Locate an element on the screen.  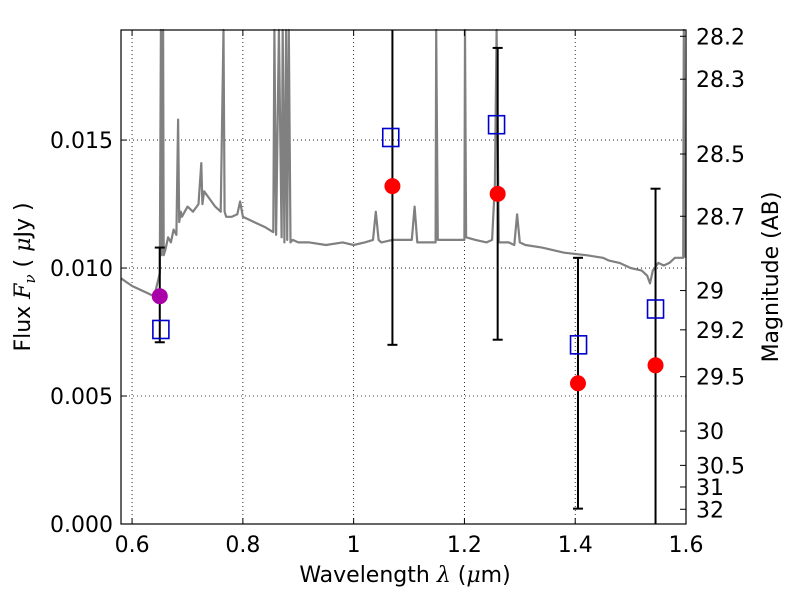
x-tick-label: 1.4 is located at coordinates (575, 545).